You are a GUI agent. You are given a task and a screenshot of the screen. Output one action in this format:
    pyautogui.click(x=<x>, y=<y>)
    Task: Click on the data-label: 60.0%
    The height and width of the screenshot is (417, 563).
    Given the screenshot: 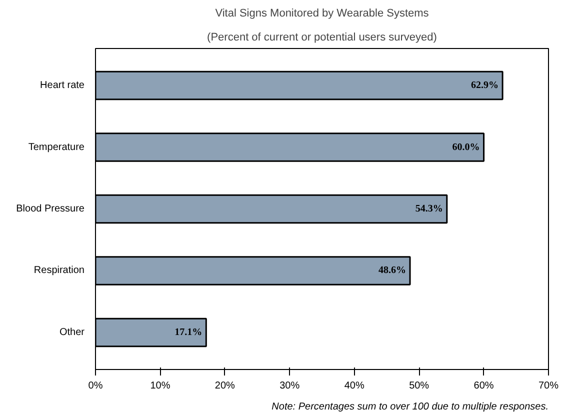 What is the action you would take?
    pyautogui.click(x=466, y=147)
    